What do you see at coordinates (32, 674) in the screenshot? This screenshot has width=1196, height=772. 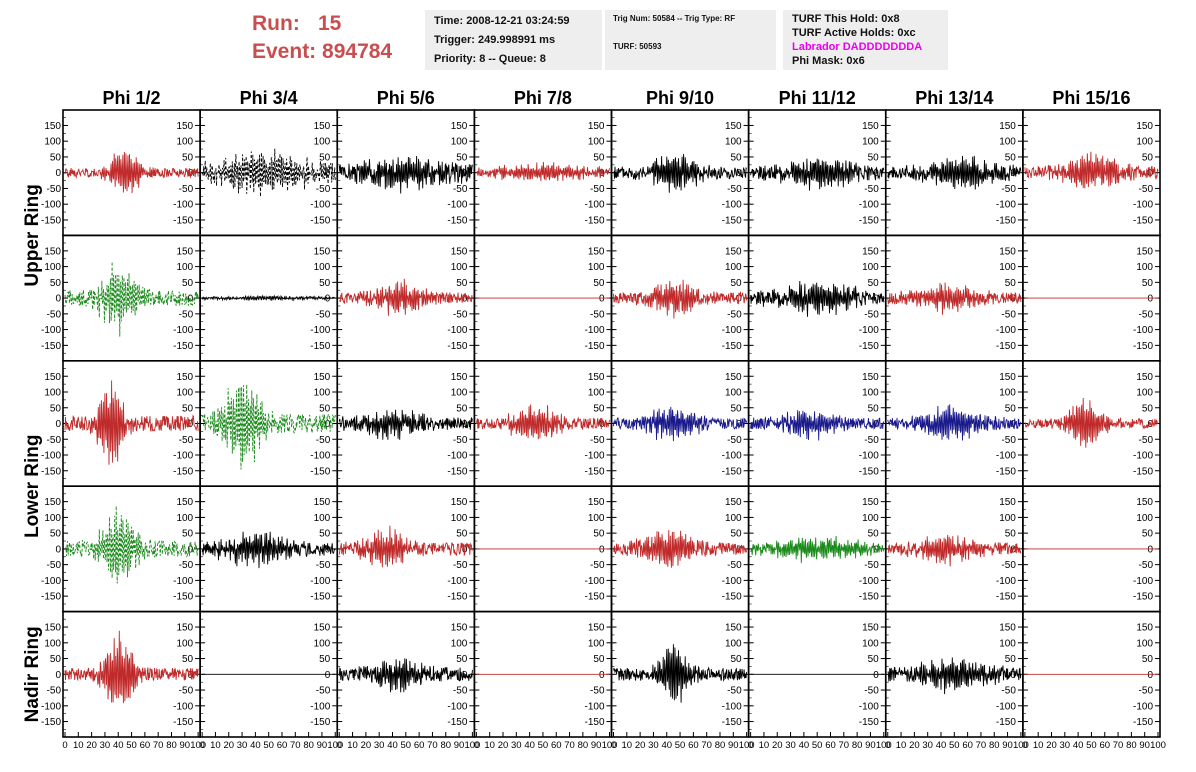 I see `row-group-label: Nadir Ring` at bounding box center [32, 674].